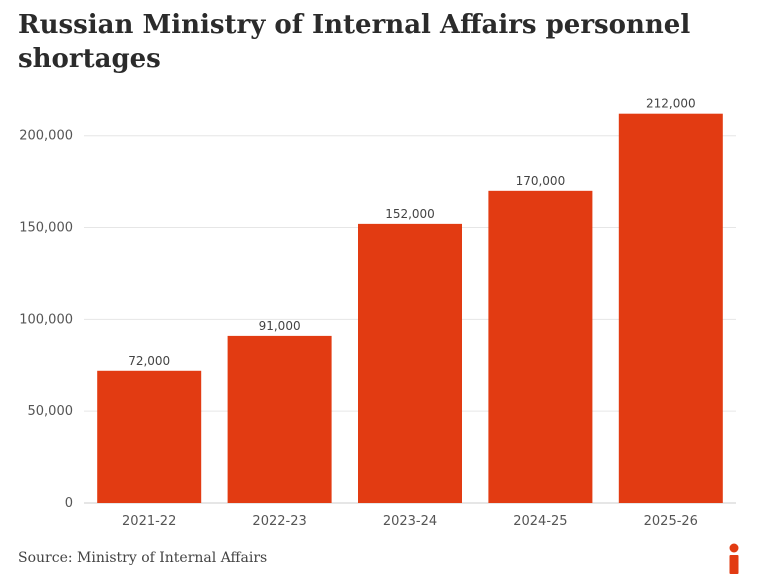 This screenshot has height=584, width=759. I want to click on source-note: Source: Ministry of Internal Affairs, so click(143, 558).